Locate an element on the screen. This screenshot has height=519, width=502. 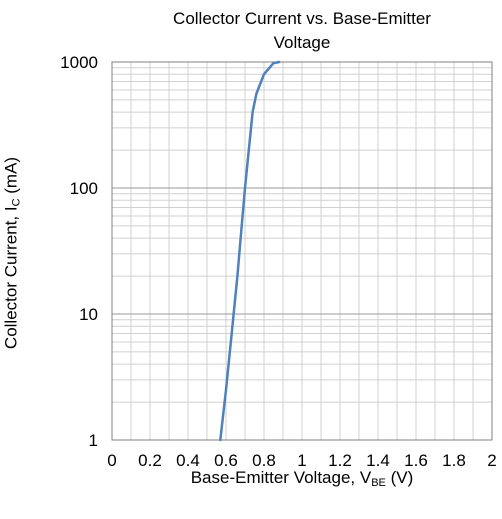
x-tick-label: 2 is located at coordinates (491, 460).